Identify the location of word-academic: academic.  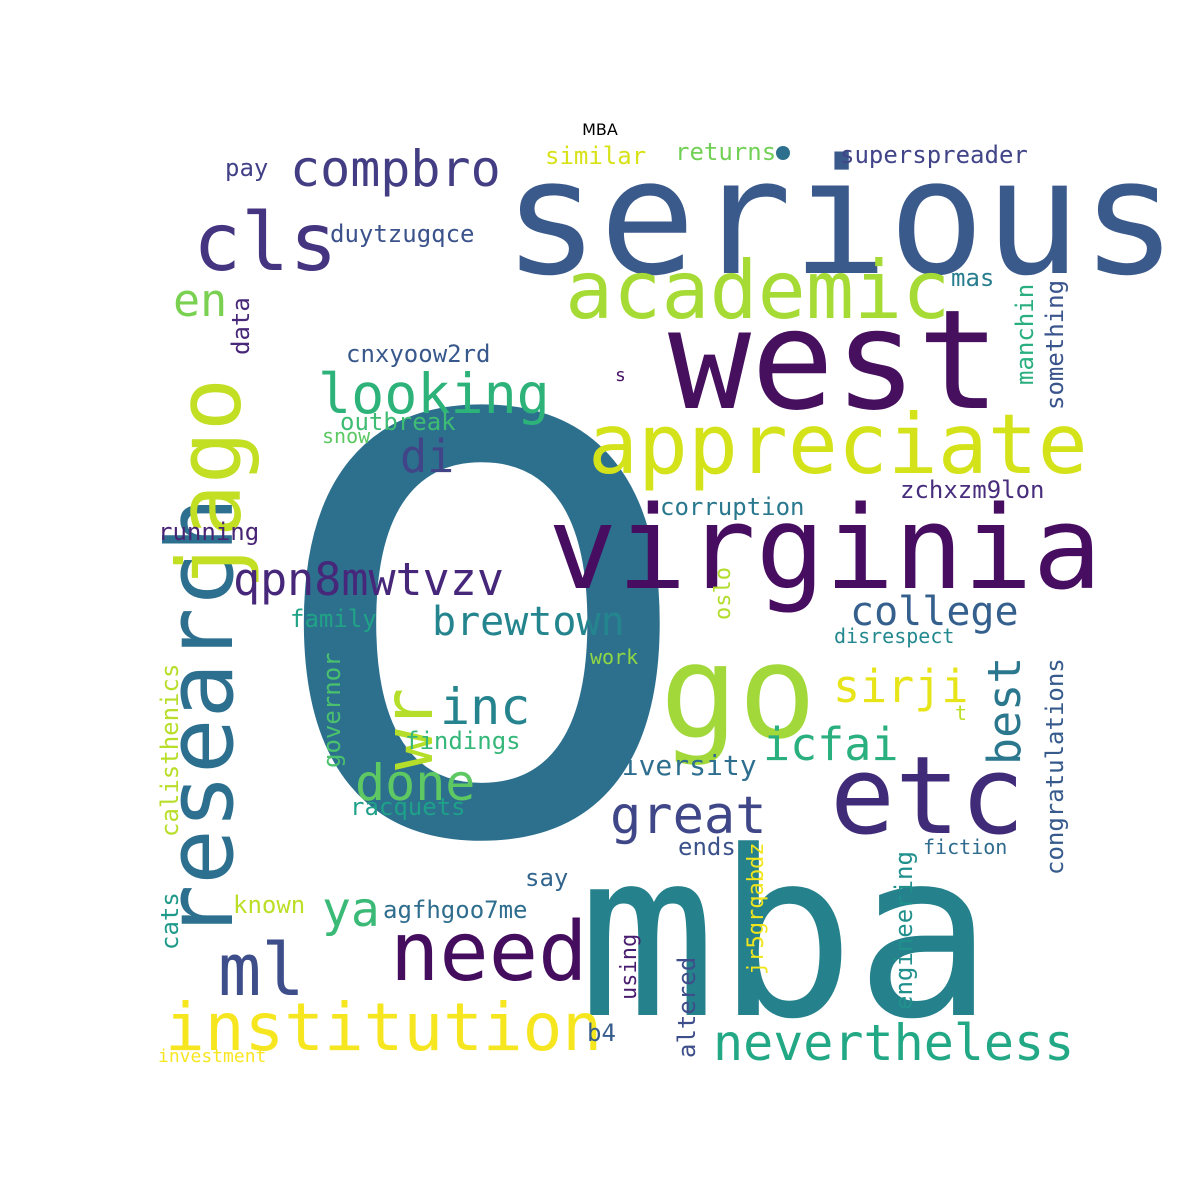
(757, 290).